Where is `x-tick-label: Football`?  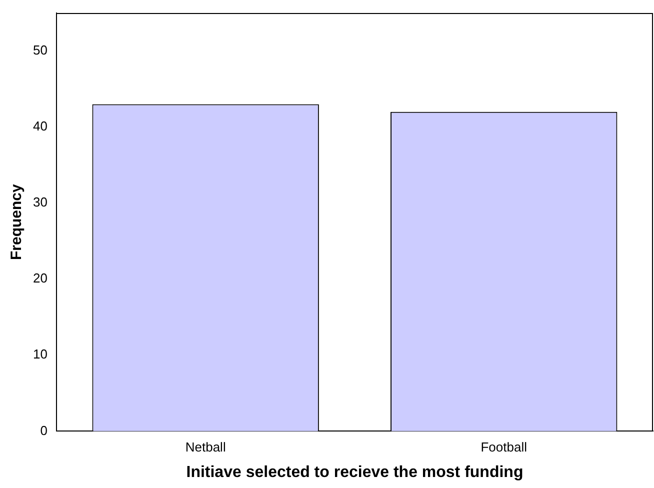
x-tick-label: Football is located at coordinates (504, 447).